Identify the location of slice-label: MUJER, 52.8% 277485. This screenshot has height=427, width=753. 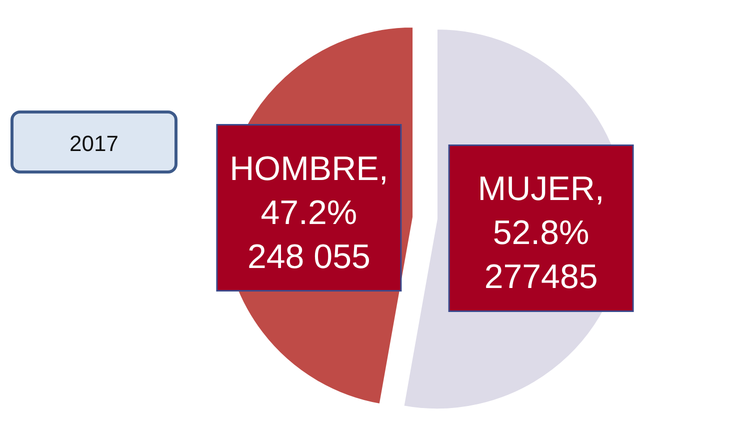
(541, 233).